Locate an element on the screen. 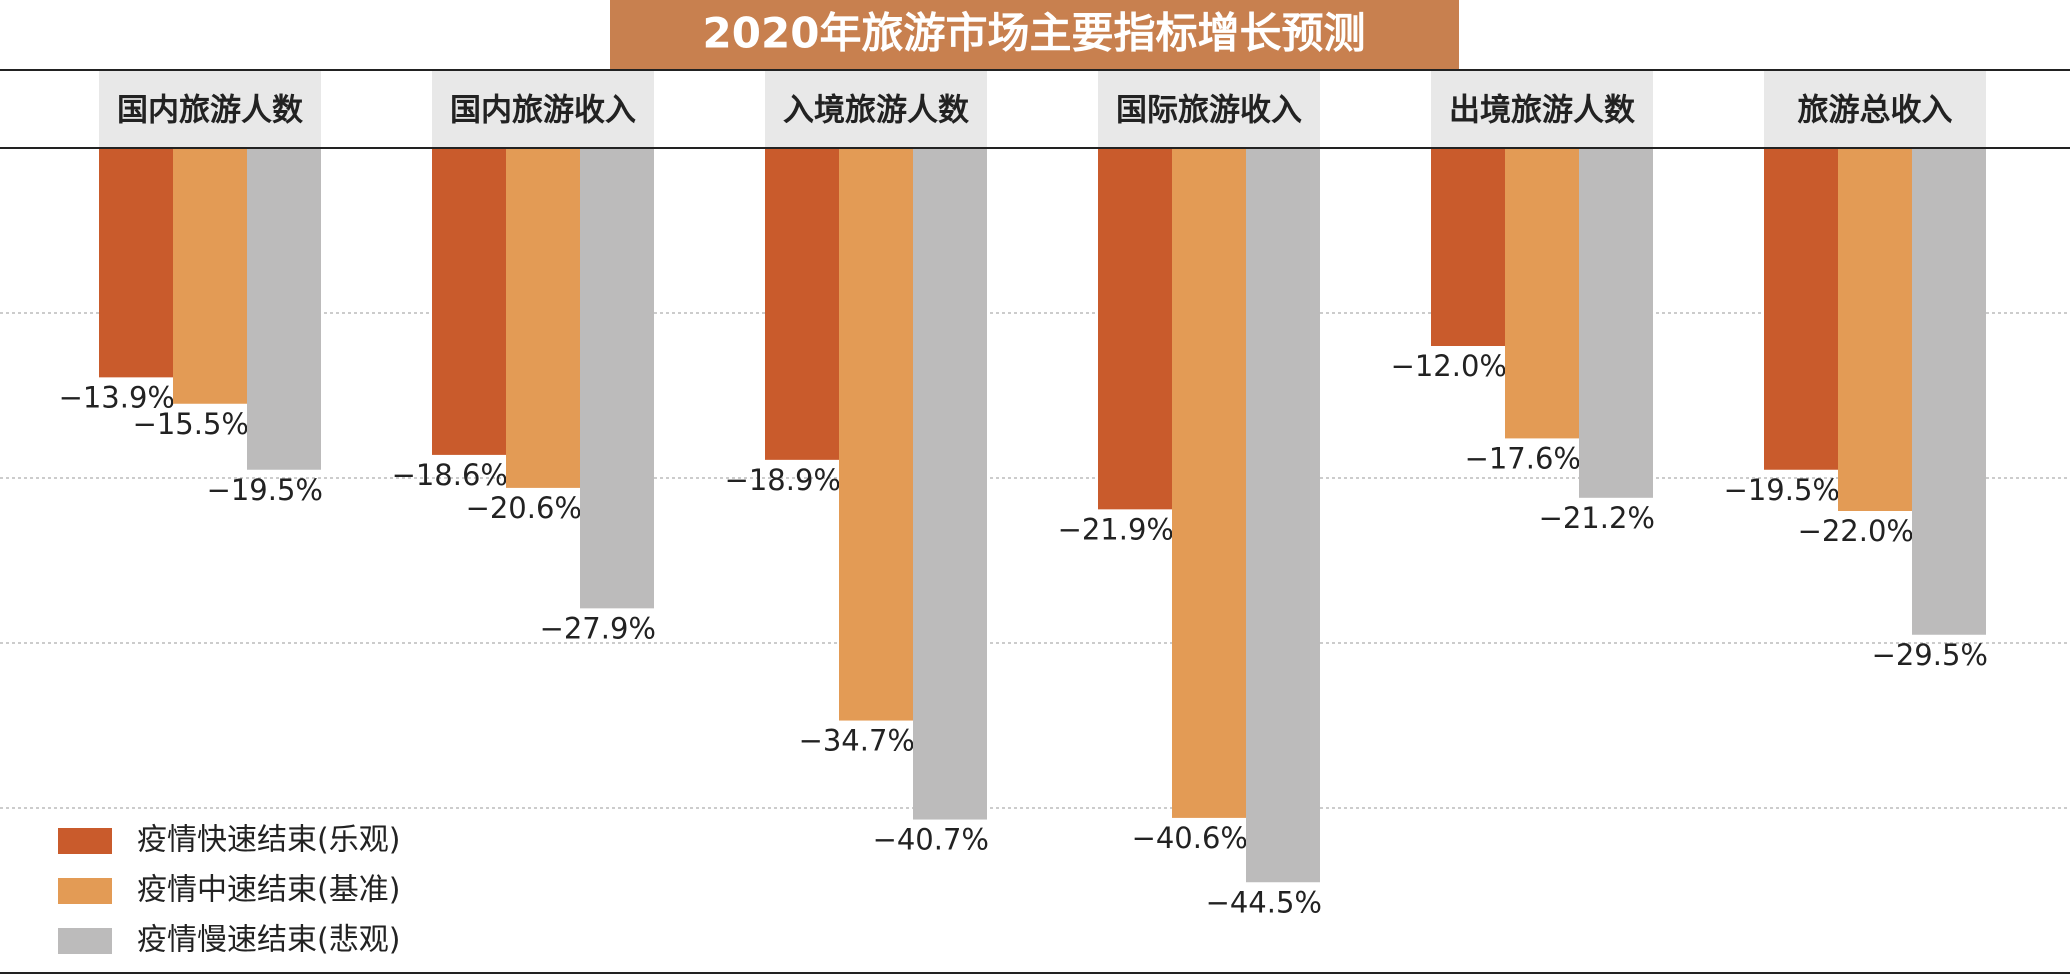 The image size is (2070, 977). category-label: 旅游总收入 is located at coordinates (1875, 111).